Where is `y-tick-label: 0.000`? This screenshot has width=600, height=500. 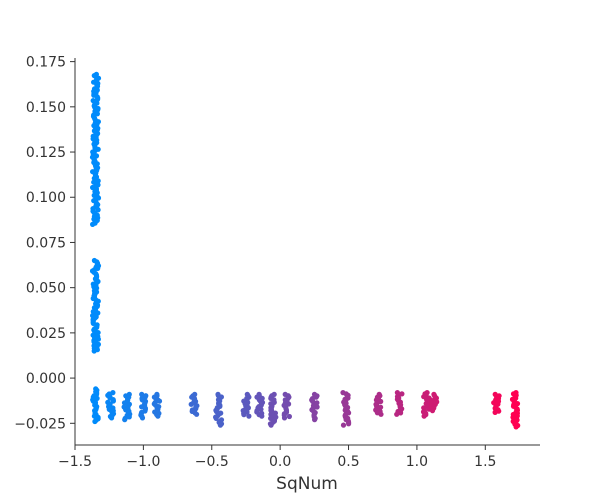 y-tick-label: 0.000 is located at coordinates (46, 379).